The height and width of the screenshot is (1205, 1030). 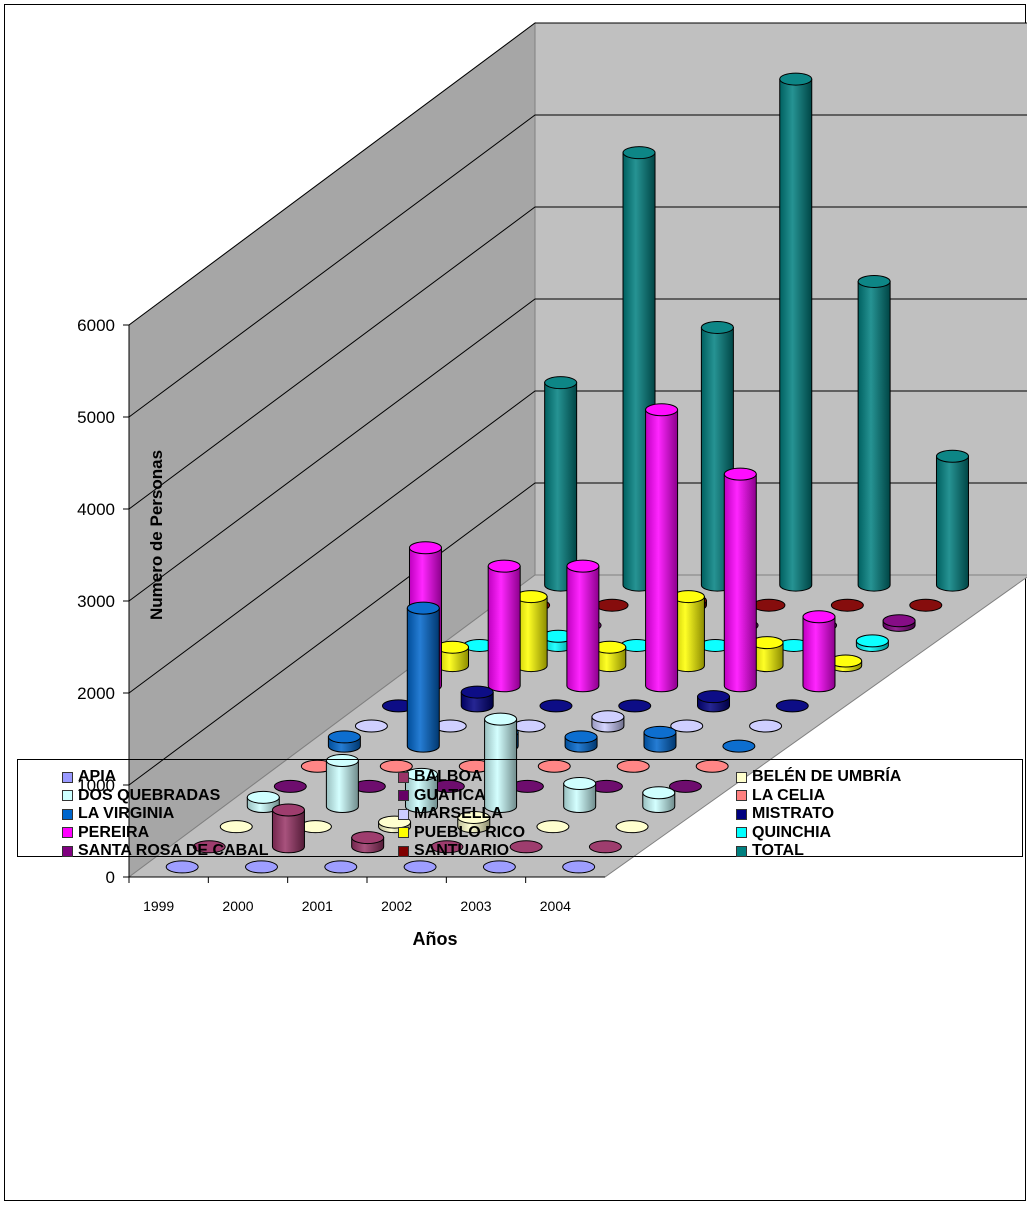 I want to click on bar-bel-n-de-umbr-a, so click(x=553, y=827).